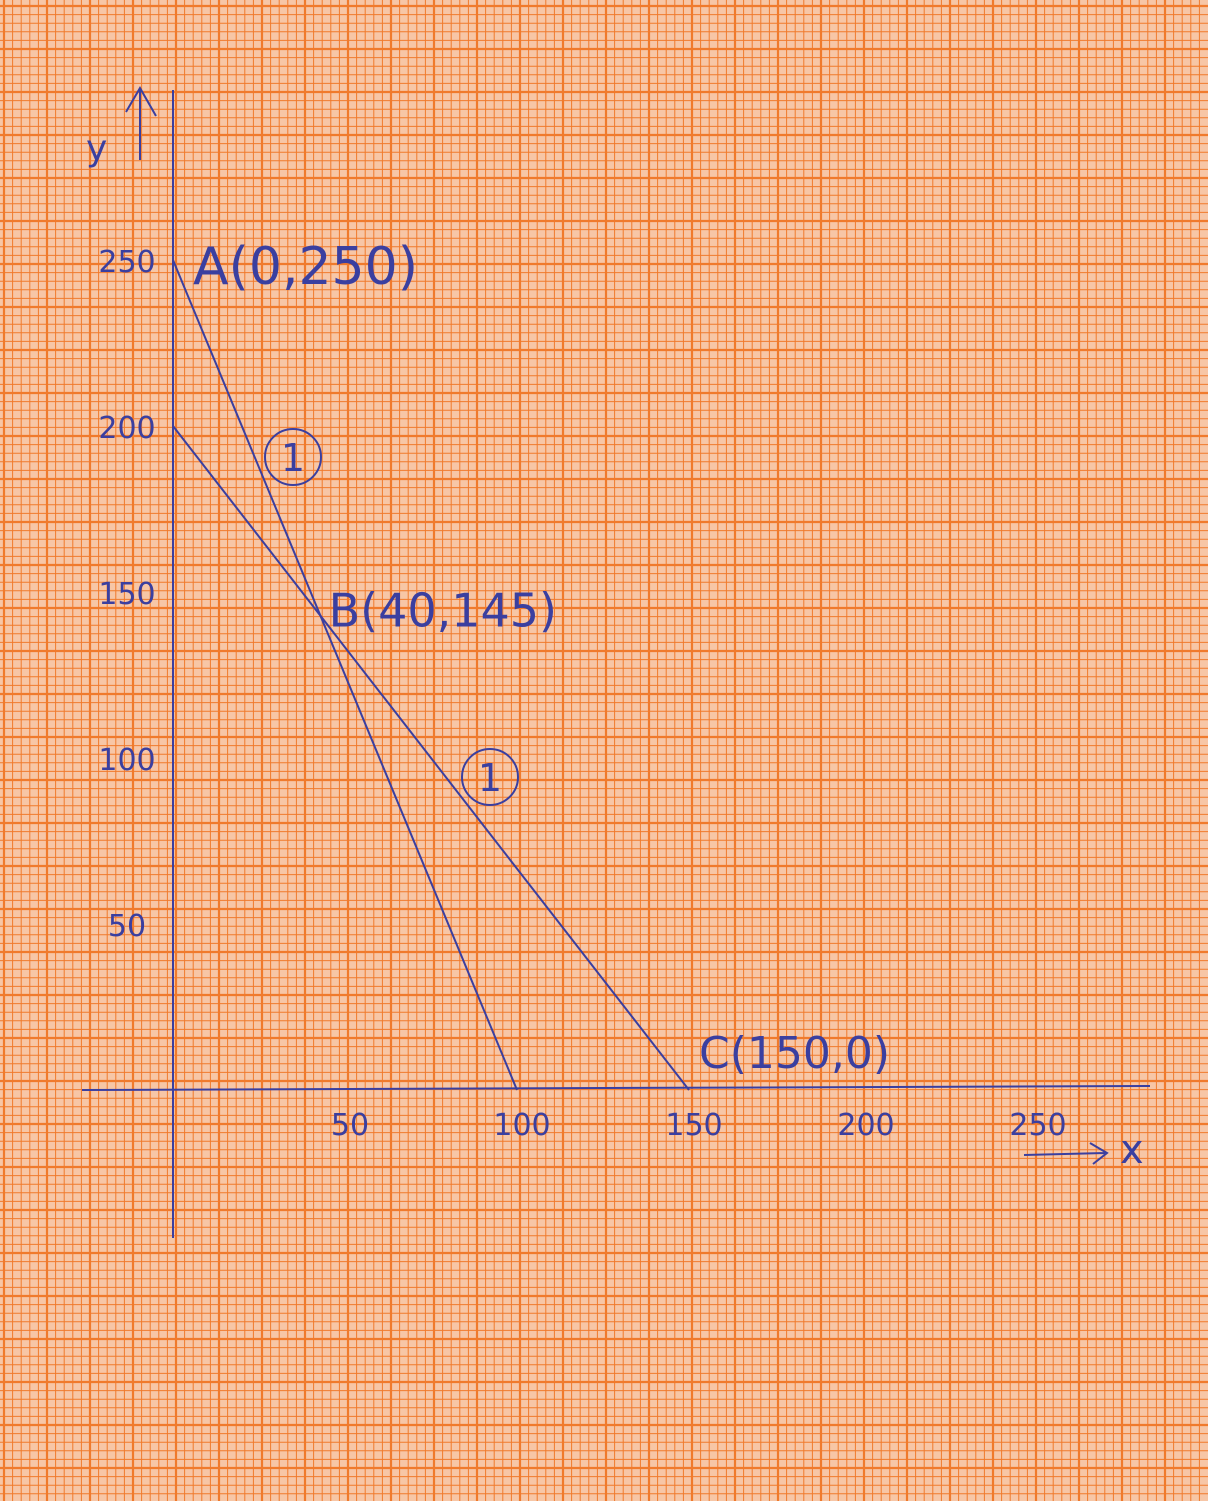  Describe the element at coordinates (126, 262) in the screenshot. I see `y-tick-label: 250` at that location.